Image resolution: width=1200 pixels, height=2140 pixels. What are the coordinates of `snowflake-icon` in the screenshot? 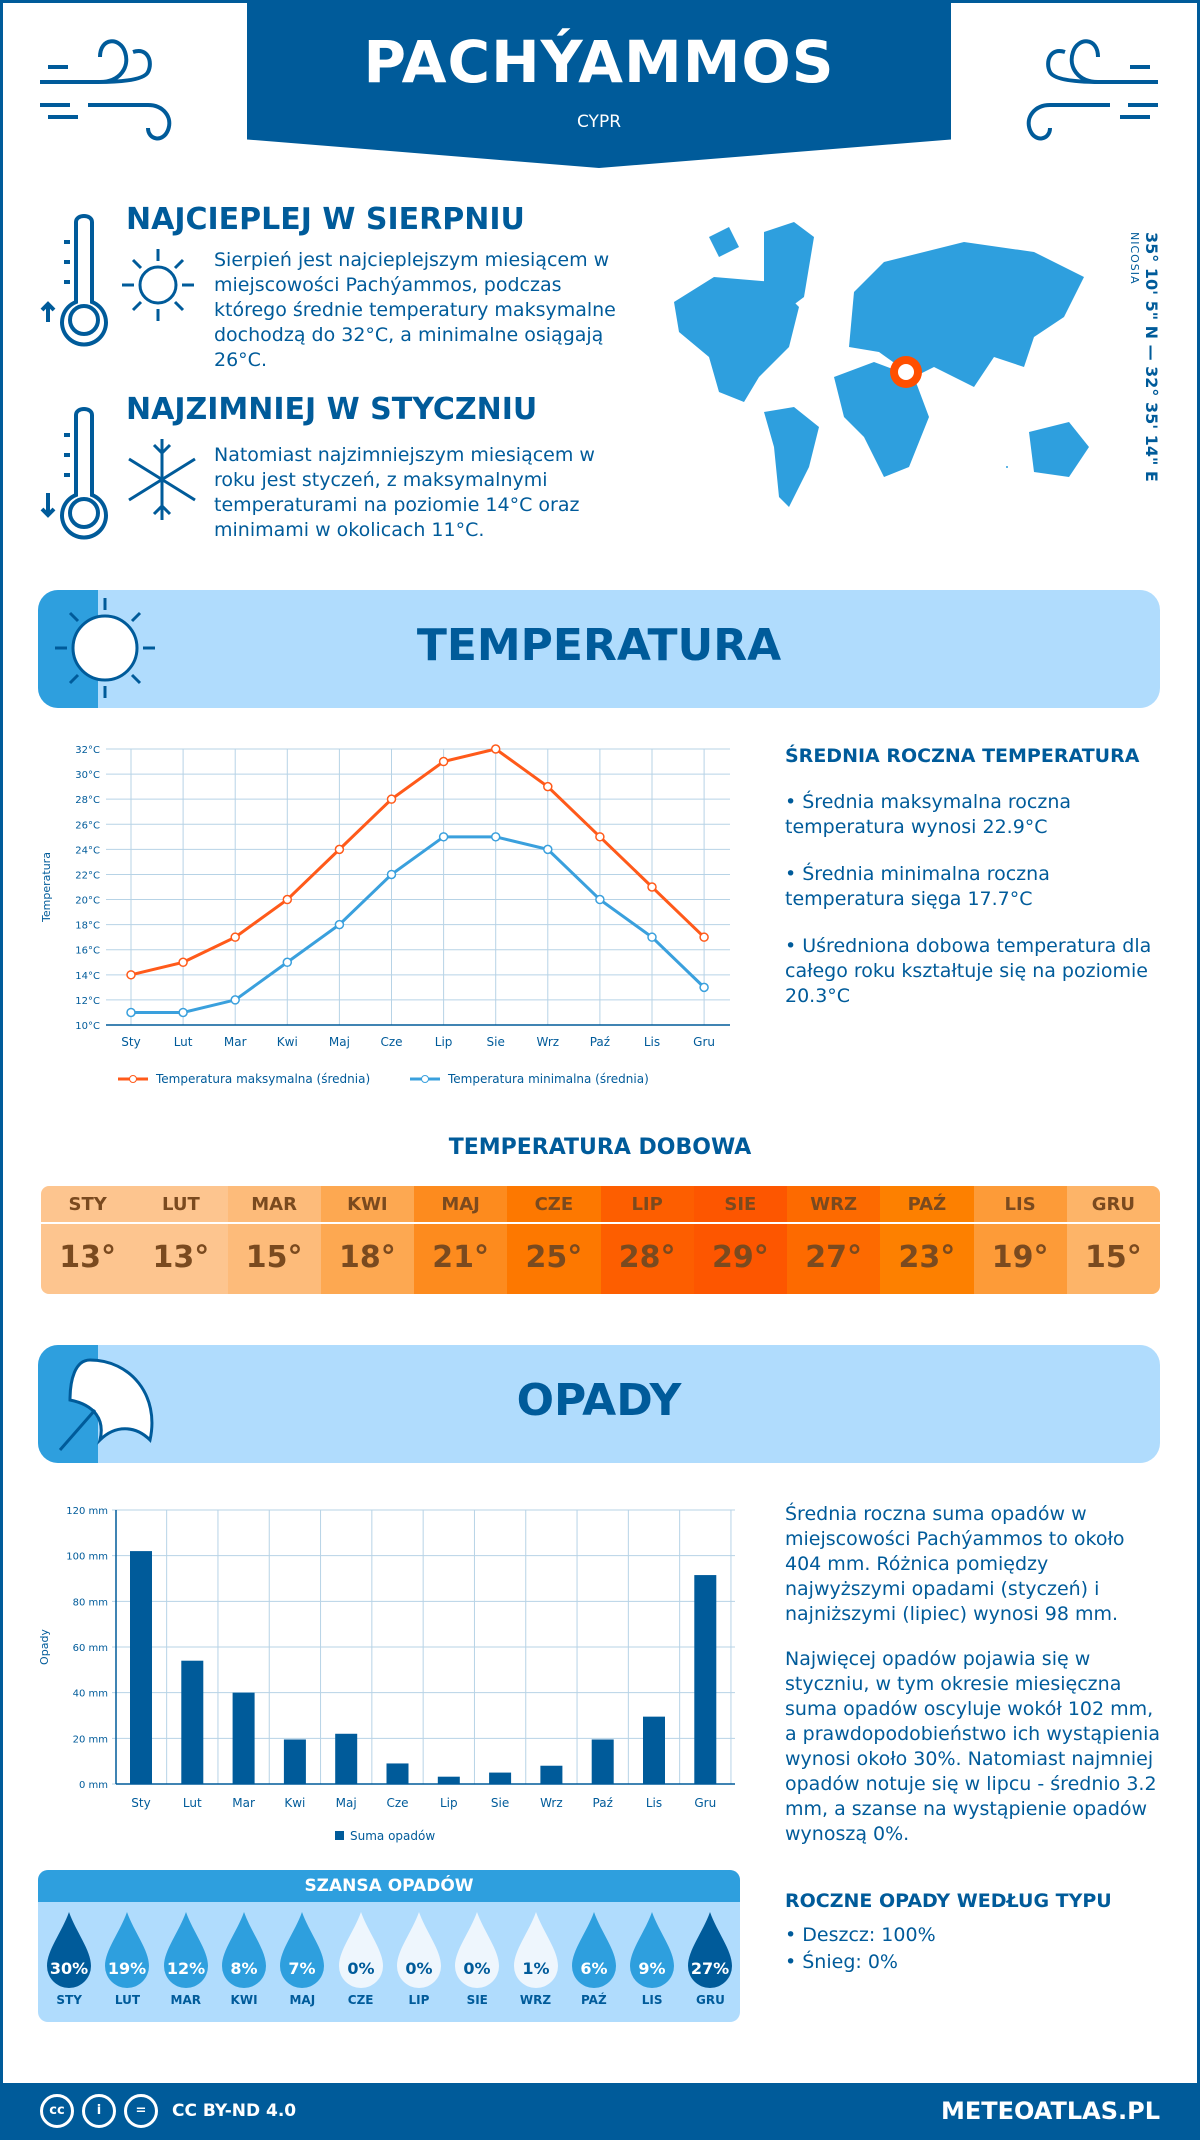 It's located at (162, 479).